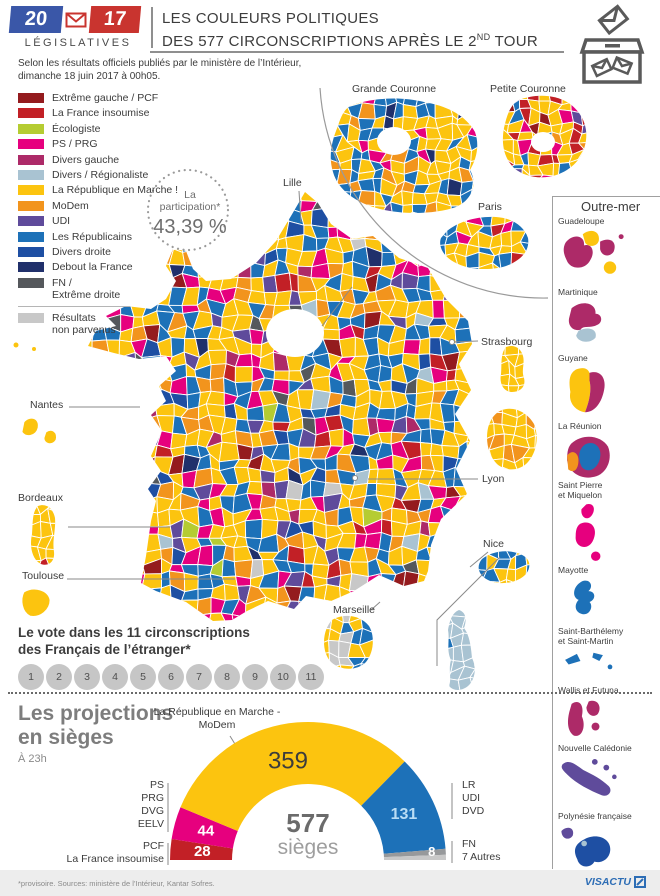 The image size is (660, 896). Describe the element at coordinates (86, 159) in the screenshot. I see `legend-label: Divers gauche` at that location.